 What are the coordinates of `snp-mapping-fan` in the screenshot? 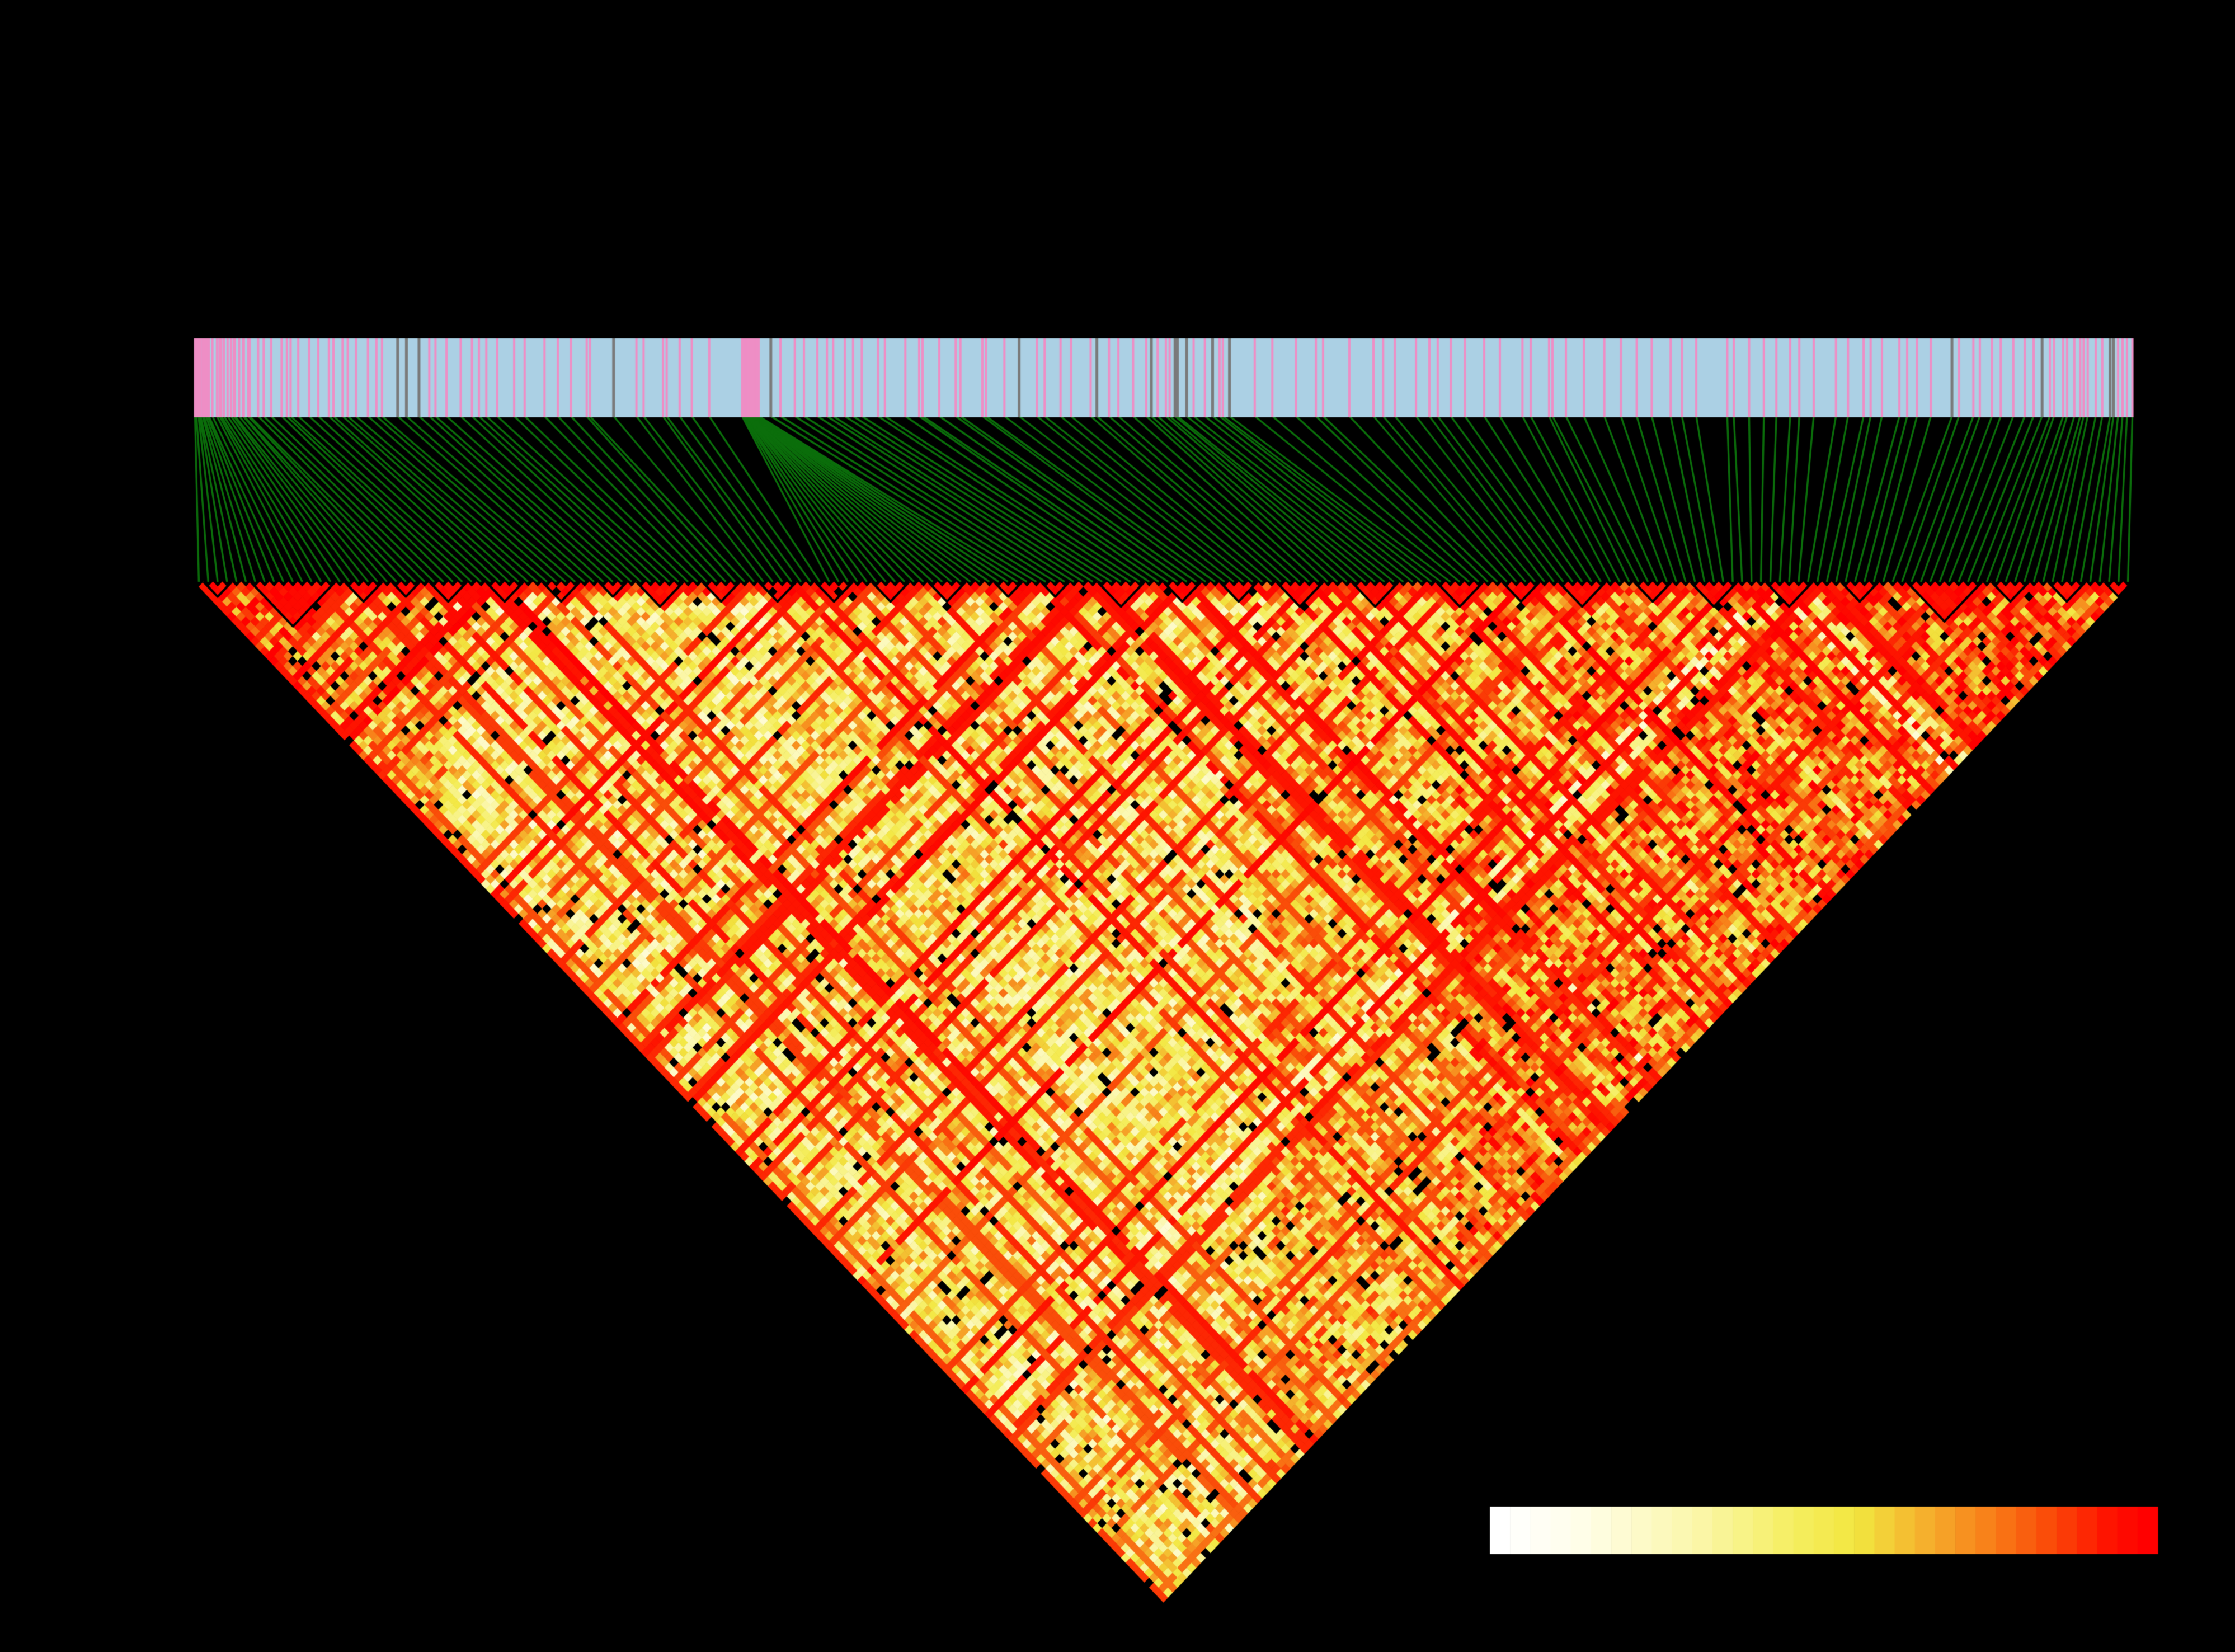 It's located at (1163, 500).